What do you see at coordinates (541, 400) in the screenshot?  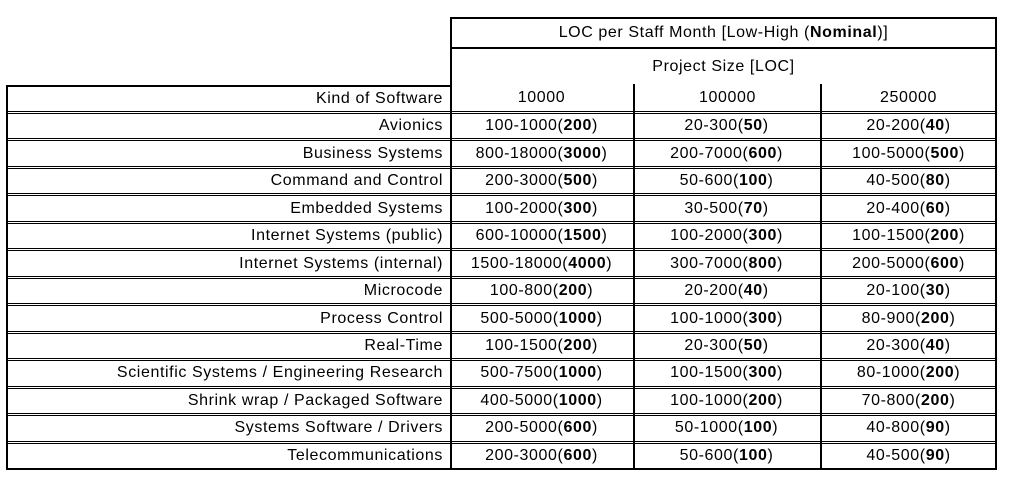 I see `cell-10000: 400-5000(1000)` at bounding box center [541, 400].